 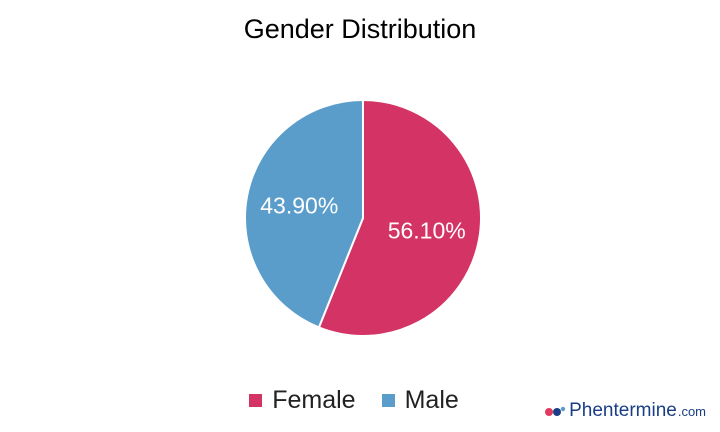 What do you see at coordinates (431, 400) in the screenshot?
I see `legend-label-male: Male` at bounding box center [431, 400].